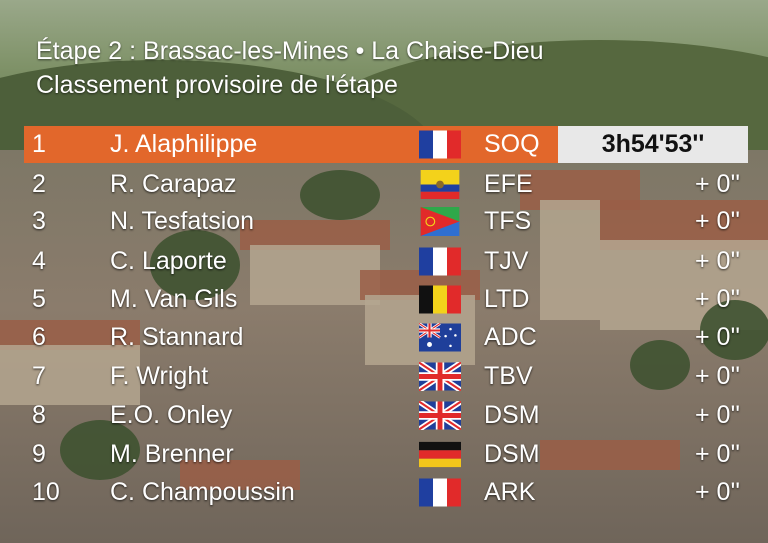 This screenshot has height=543, width=768. I want to click on rider-name: C. Laporte, so click(168, 261).